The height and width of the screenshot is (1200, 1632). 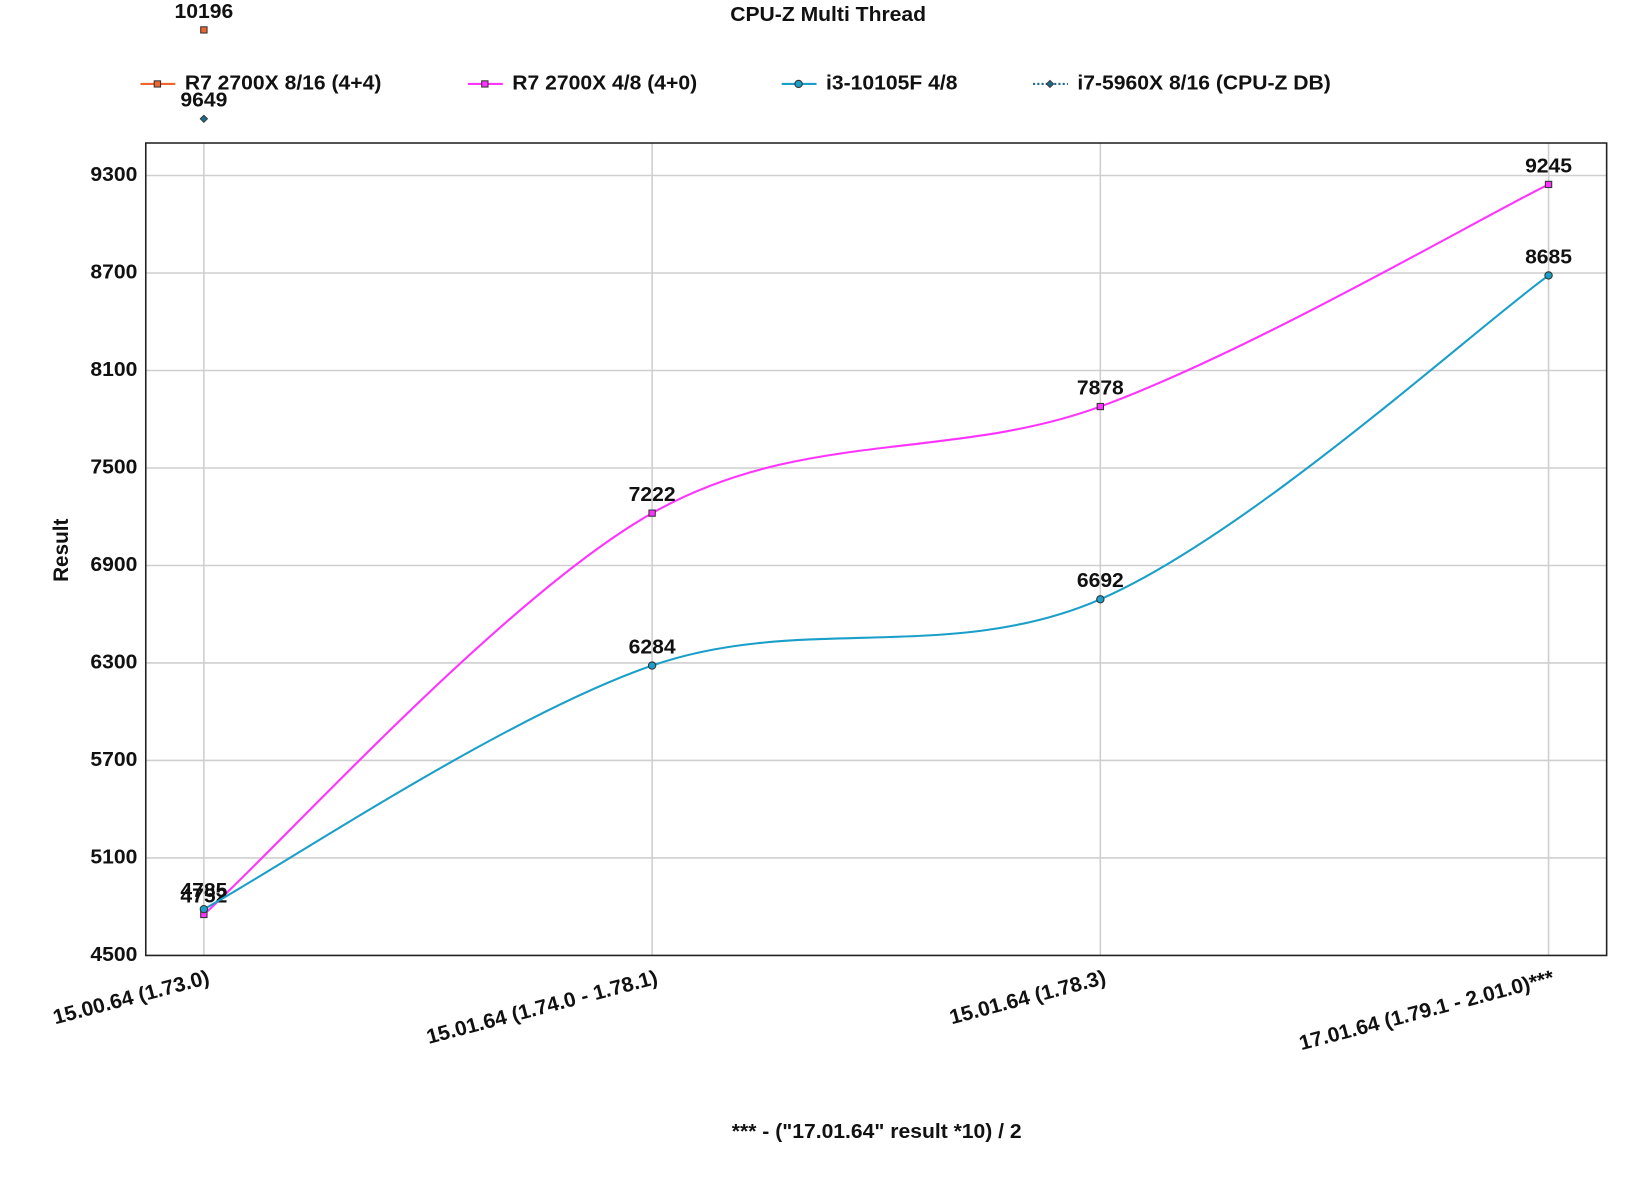 What do you see at coordinates (204, 11) in the screenshot?
I see `value-label: 10196` at bounding box center [204, 11].